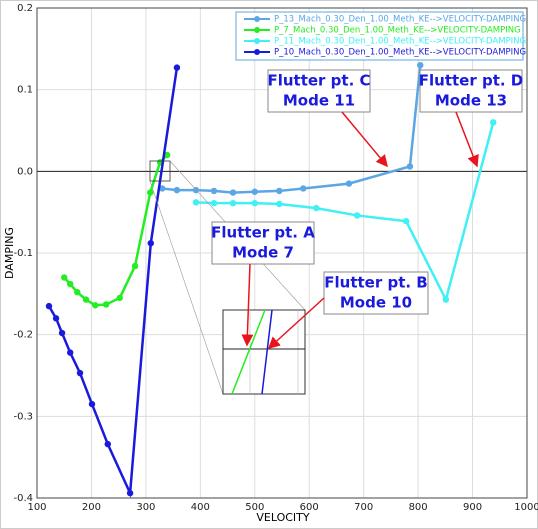 The image size is (538, 529). What do you see at coordinates (9, 253) in the screenshot?
I see `y-axis-label: DAMPING` at bounding box center [9, 253].